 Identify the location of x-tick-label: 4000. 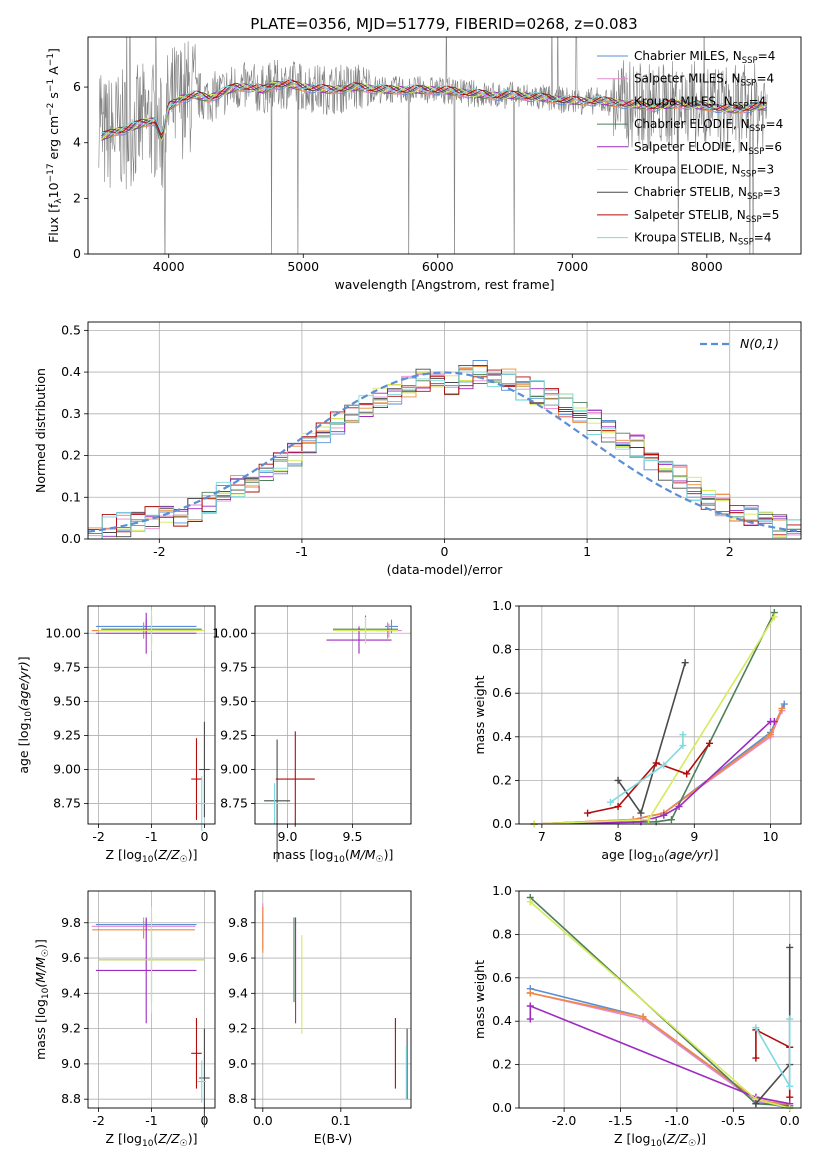
(169, 266).